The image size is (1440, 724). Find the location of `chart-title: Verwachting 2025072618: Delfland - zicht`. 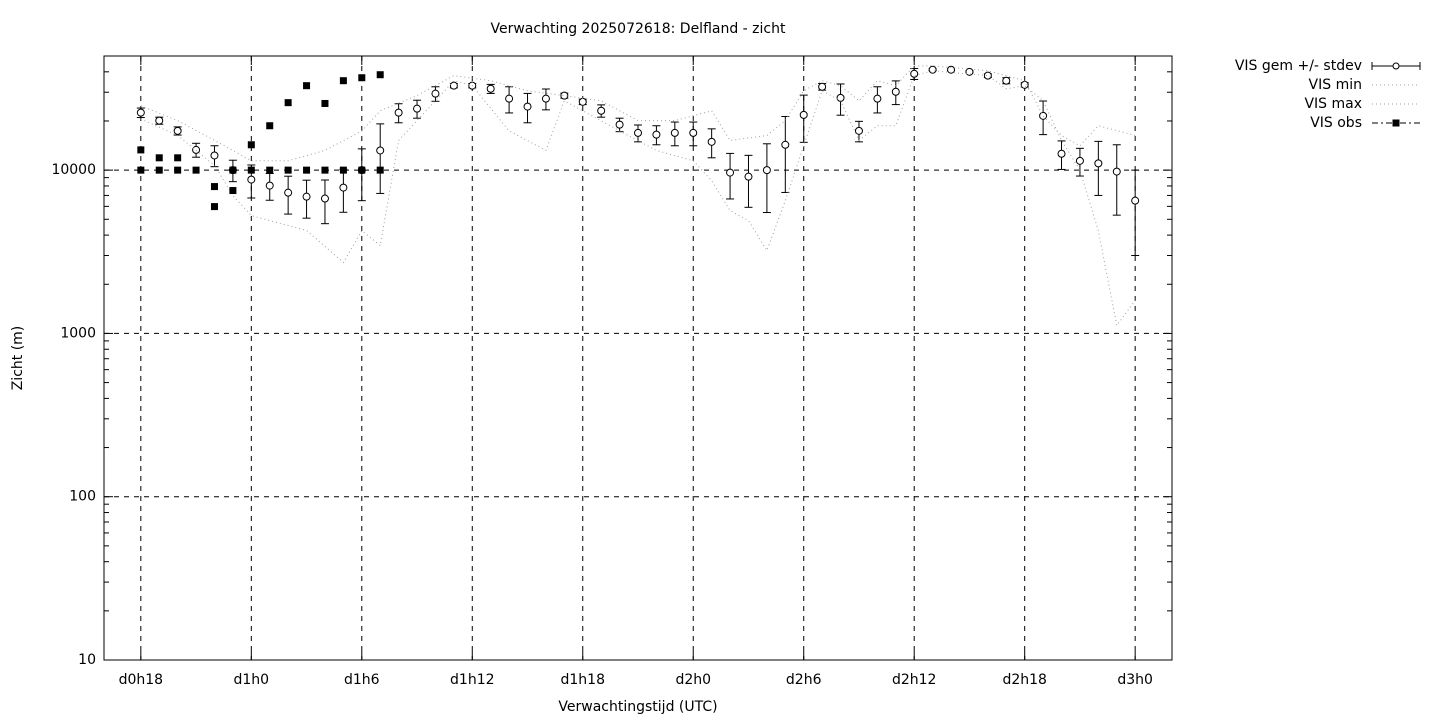

chart-title: Verwachting 2025072618: Delfland - zicht is located at coordinates (638, 29).